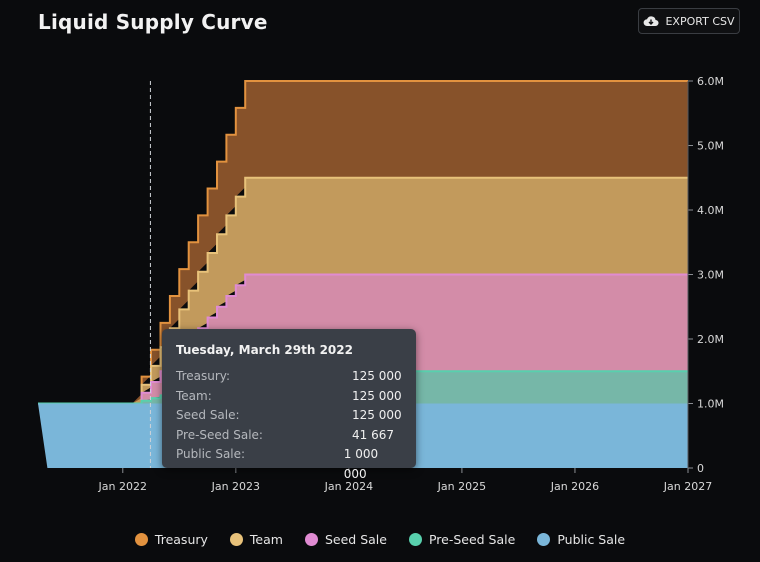 The image size is (760, 562). What do you see at coordinates (710, 275) in the screenshot?
I see `y-tick-label: 3.0M` at bounding box center [710, 275].